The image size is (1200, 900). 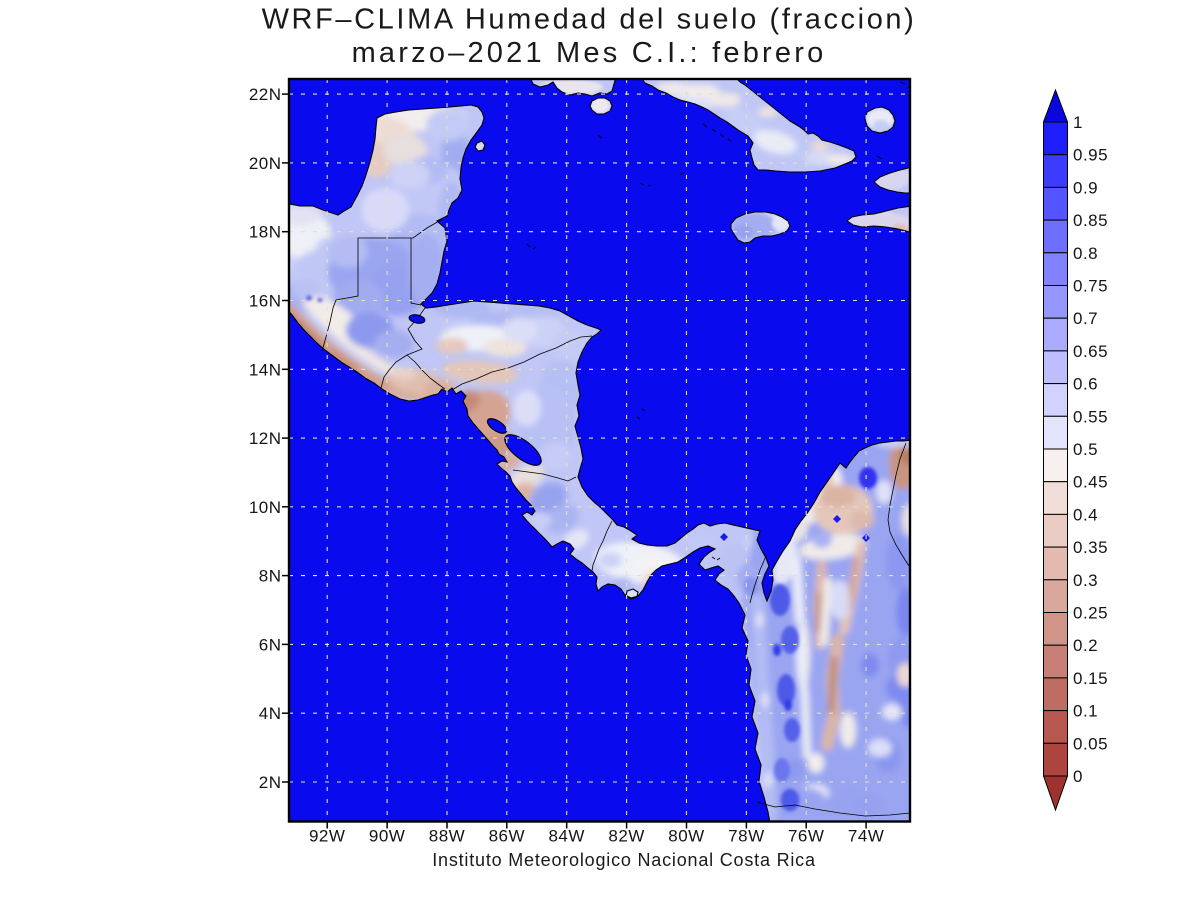 What do you see at coordinates (1090, 743) in the screenshot?
I see `svg-text: 0.05` at bounding box center [1090, 743].